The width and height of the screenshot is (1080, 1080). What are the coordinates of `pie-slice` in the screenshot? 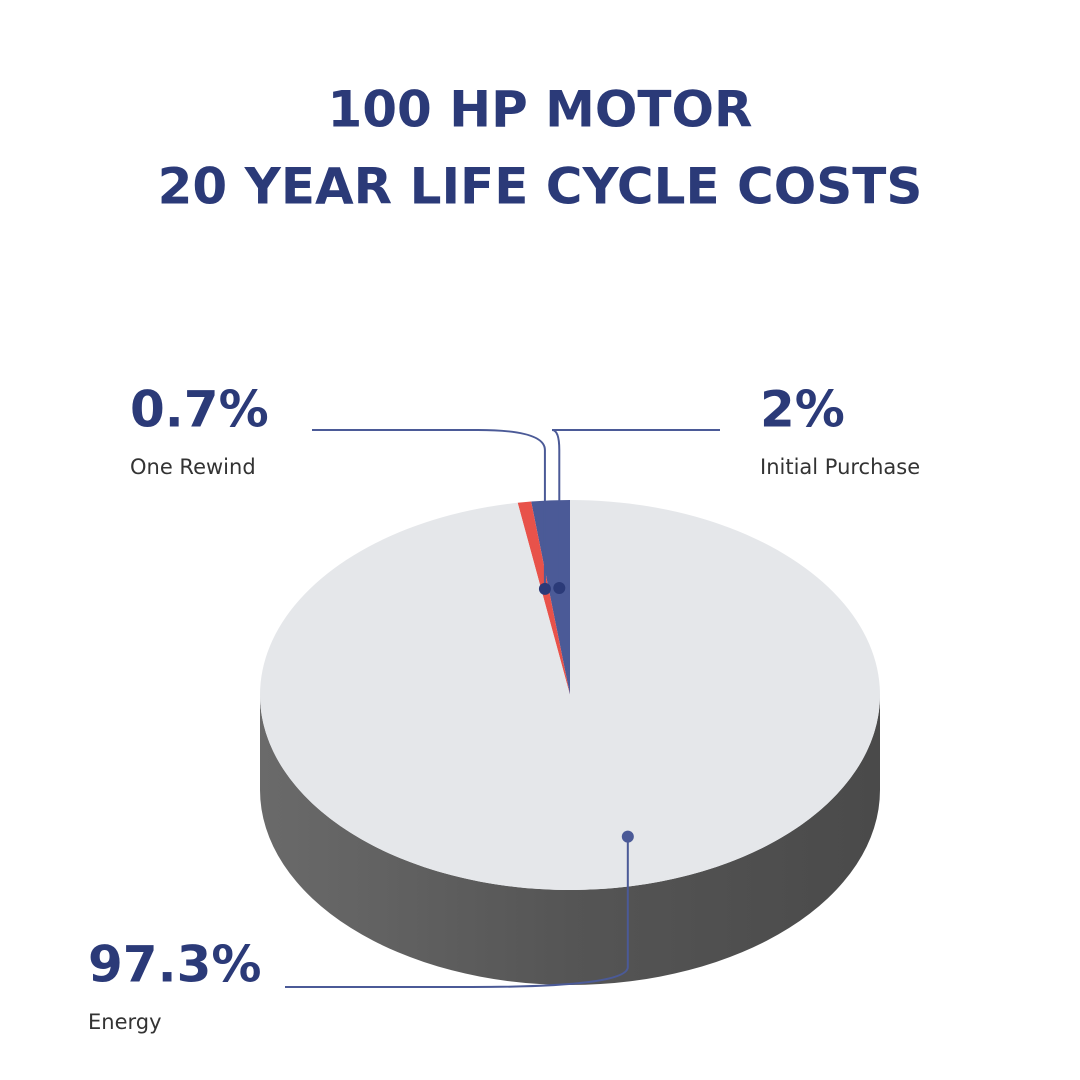 It's located at (543, 598).